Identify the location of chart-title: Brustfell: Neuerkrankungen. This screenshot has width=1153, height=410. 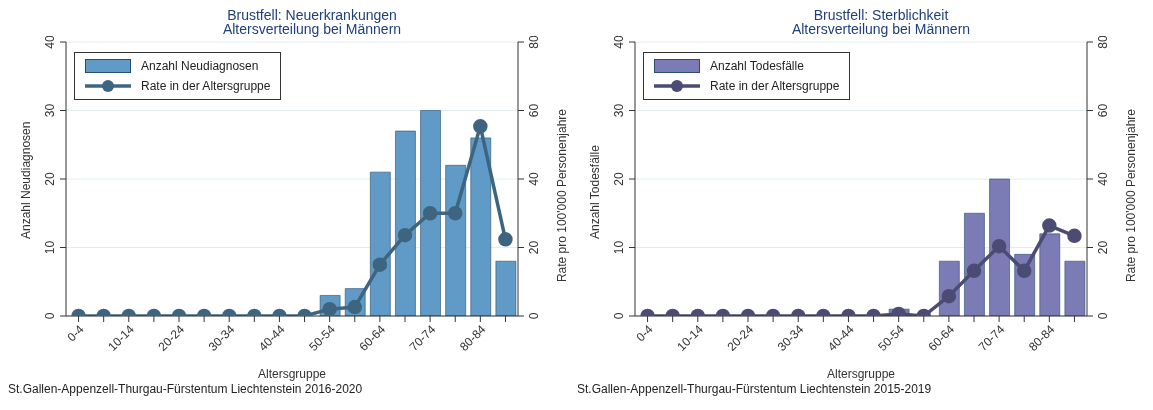
(312, 15).